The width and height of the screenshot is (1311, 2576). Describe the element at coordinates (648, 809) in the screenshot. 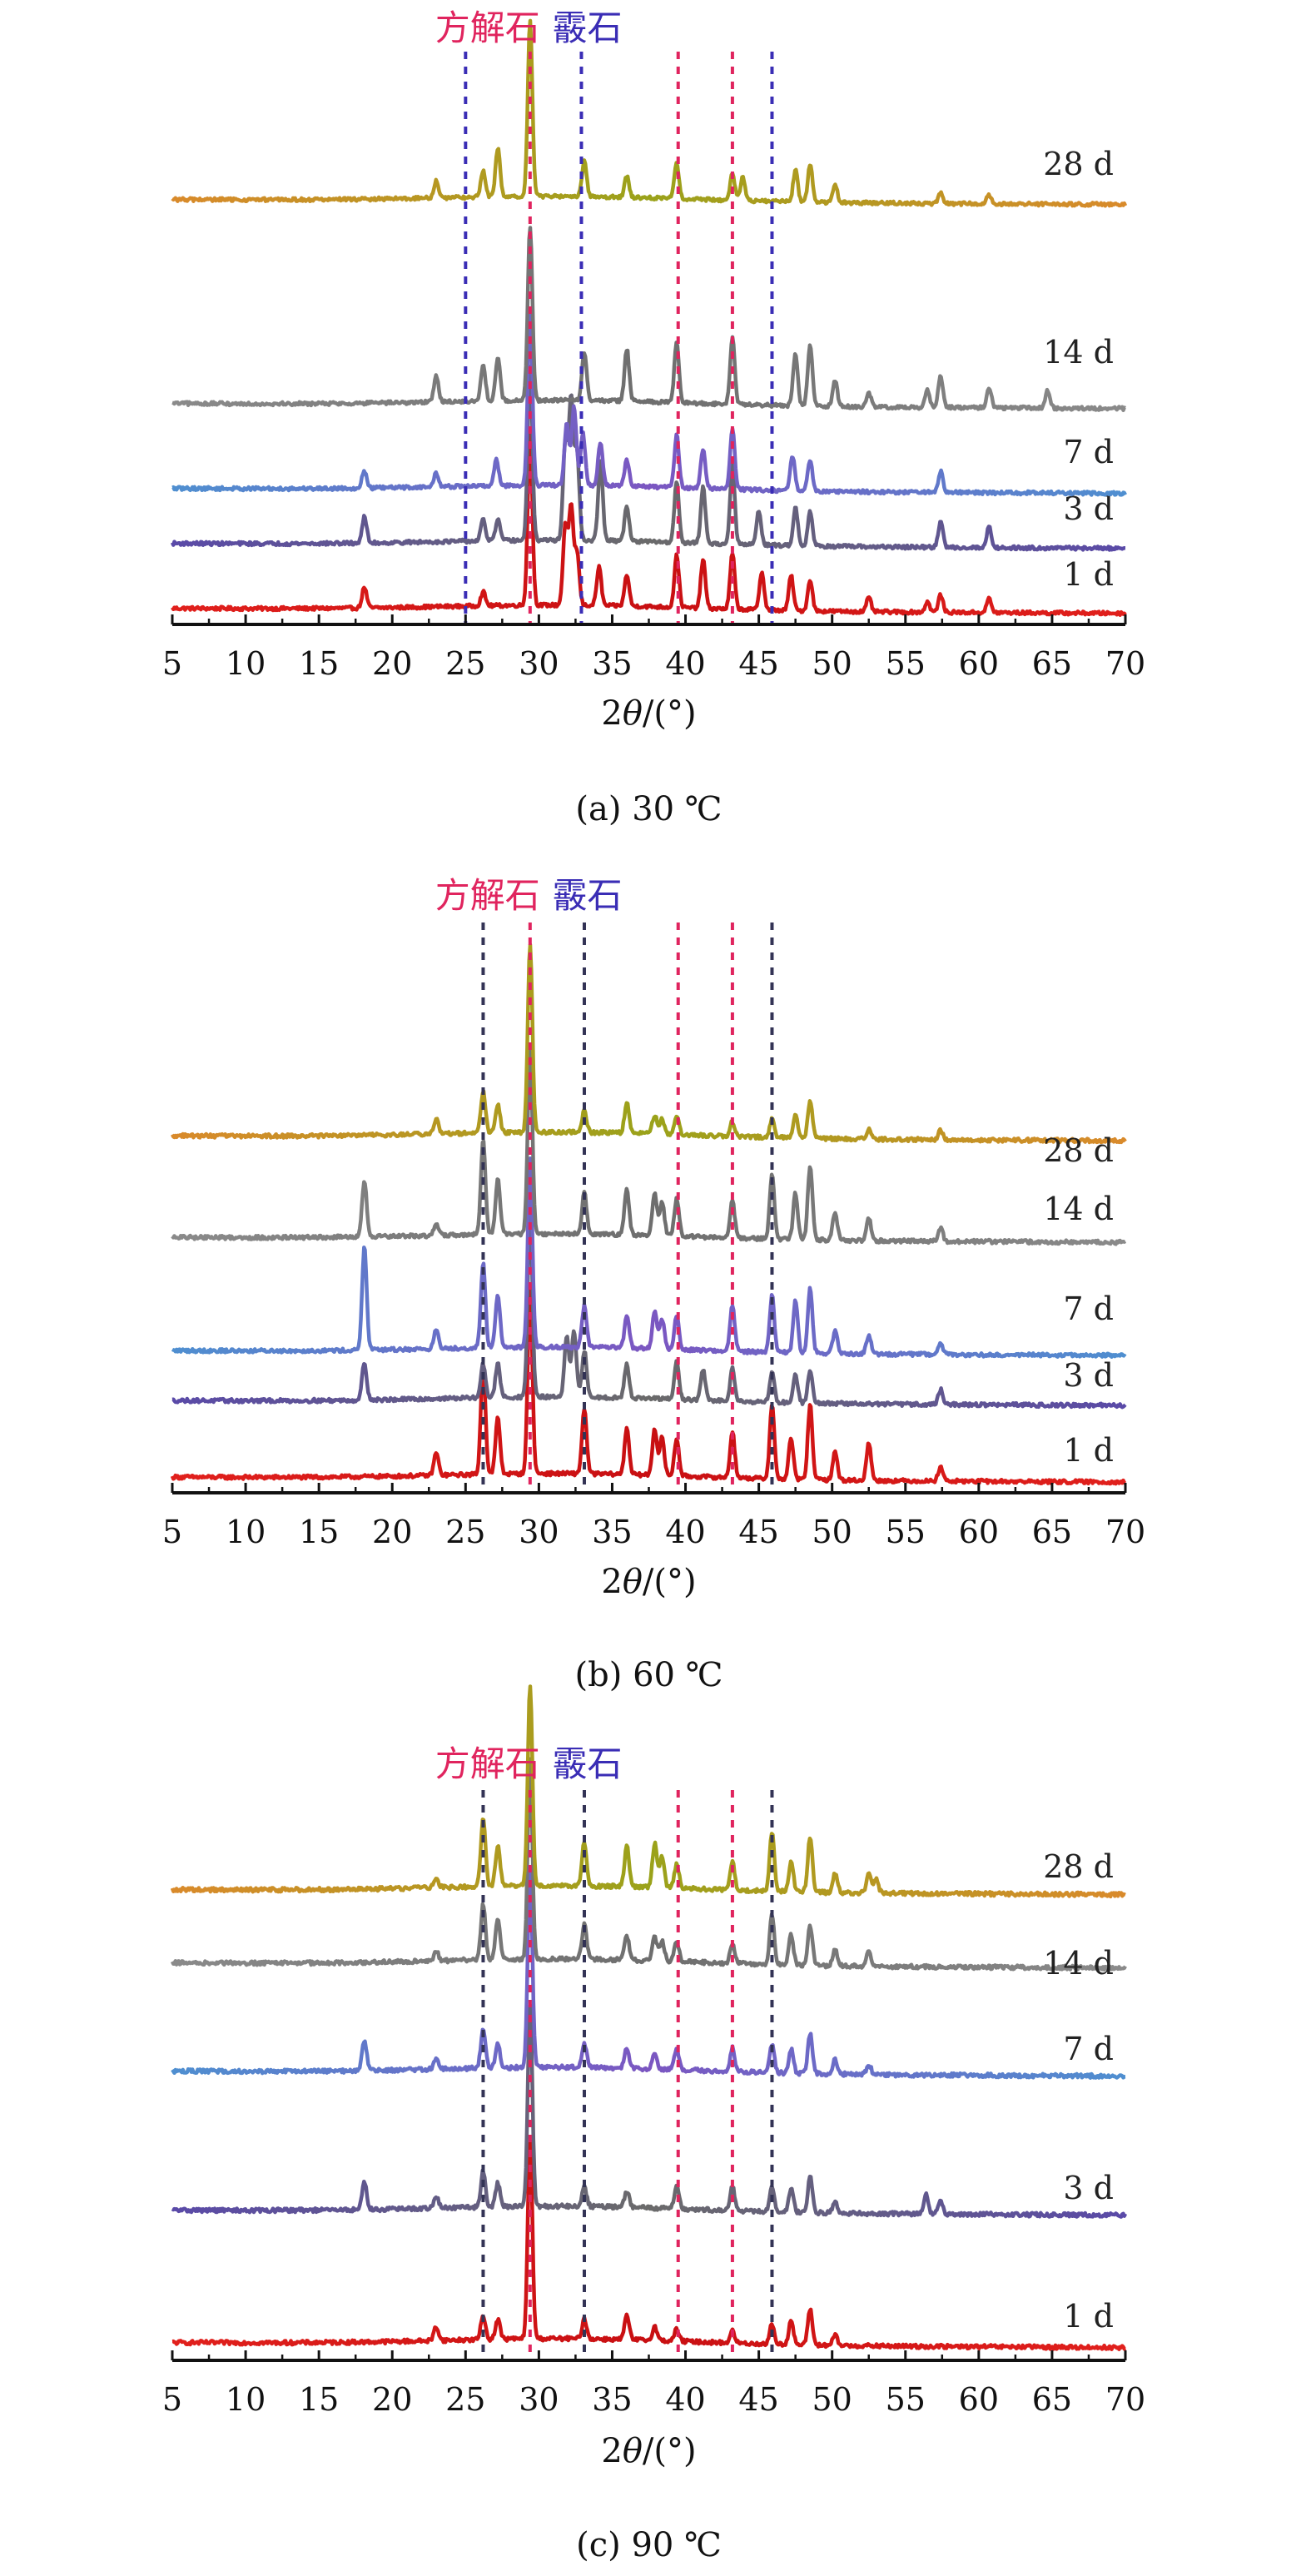

I see `panel-caption: (a) 30 ℃` at that location.